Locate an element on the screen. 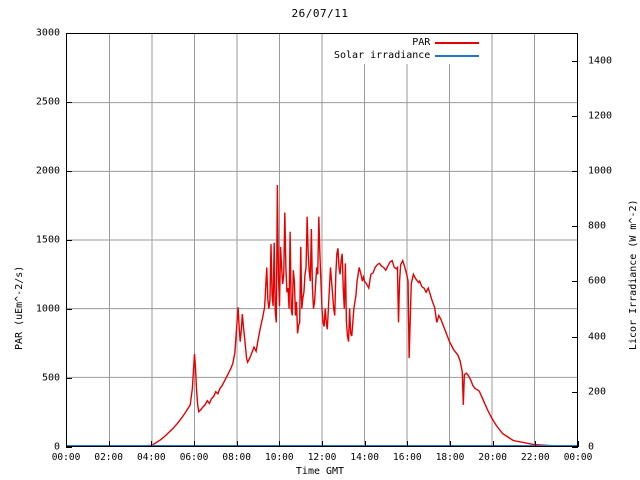 This screenshot has width=640, height=480. y-axis-right-title: Licor Irradiance (W m^-2) is located at coordinates (633, 274).